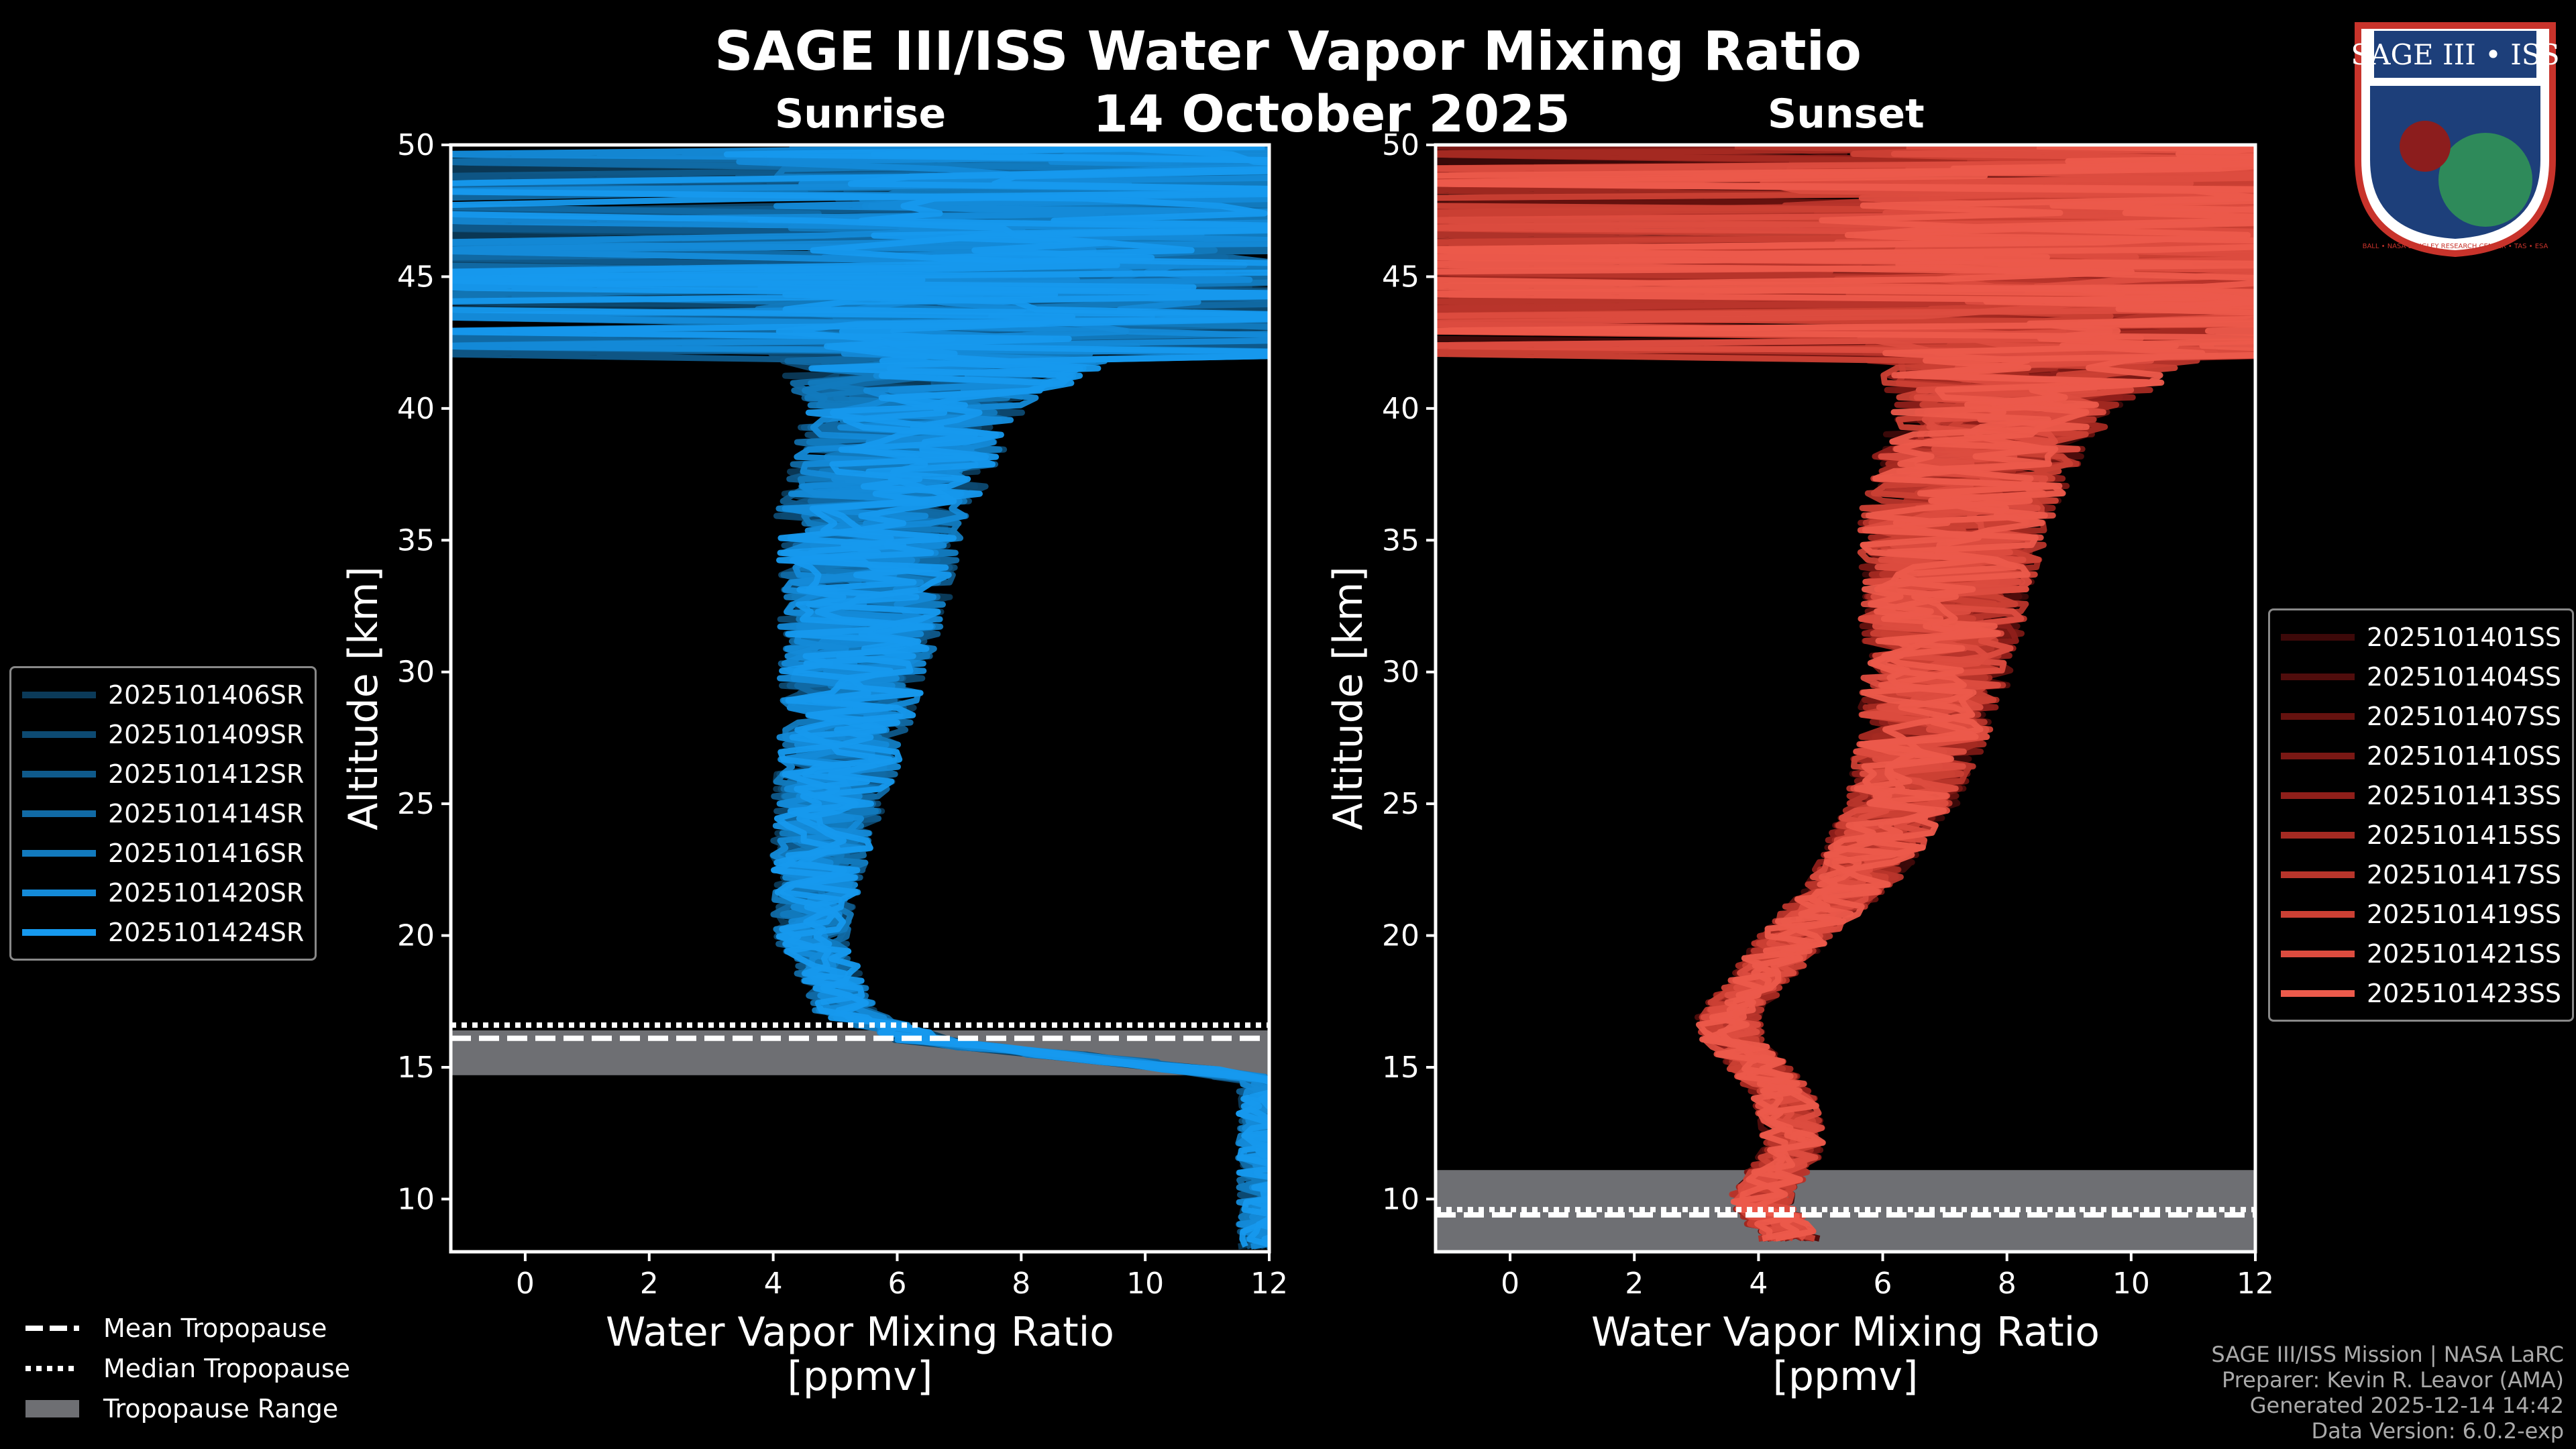 The height and width of the screenshot is (1449, 2576). Describe the element at coordinates (2437, 1431) in the screenshot. I see `footer-data-version: Data Version: 6.0.2-exp` at that location.